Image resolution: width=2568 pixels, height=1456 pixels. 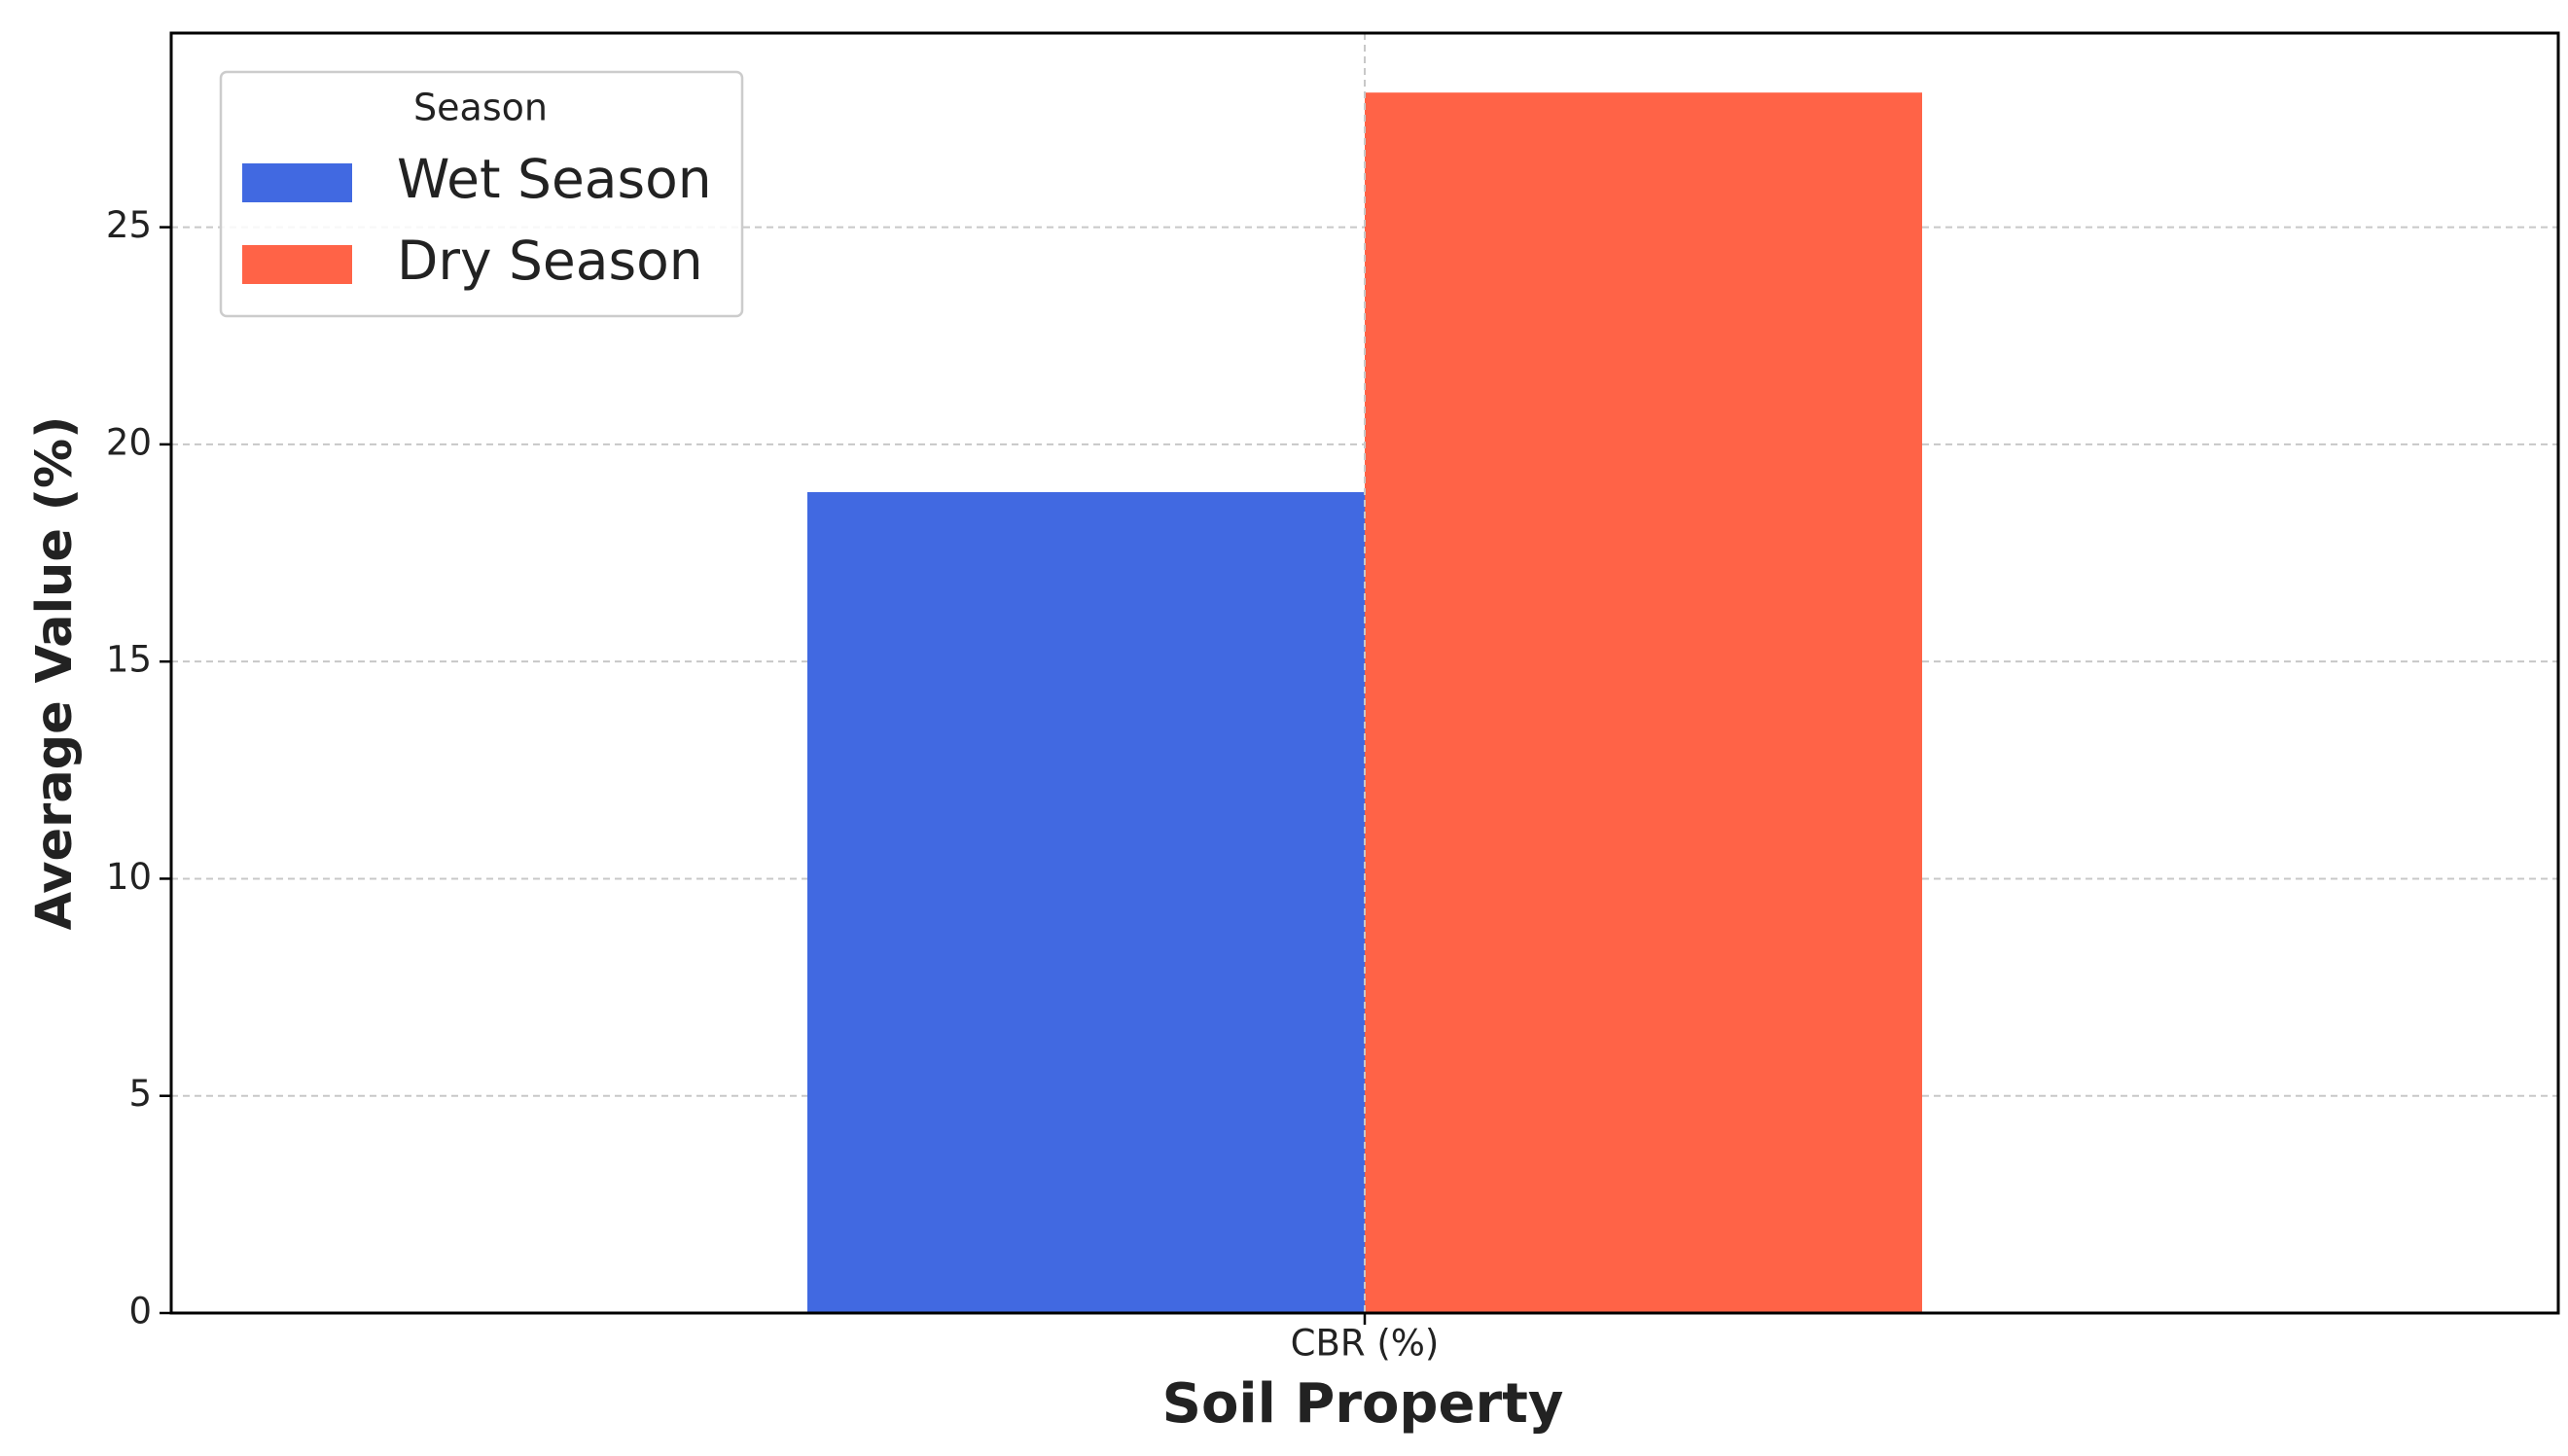 I want to click on x-tick-label: CBR (%), so click(x=1365, y=1344).